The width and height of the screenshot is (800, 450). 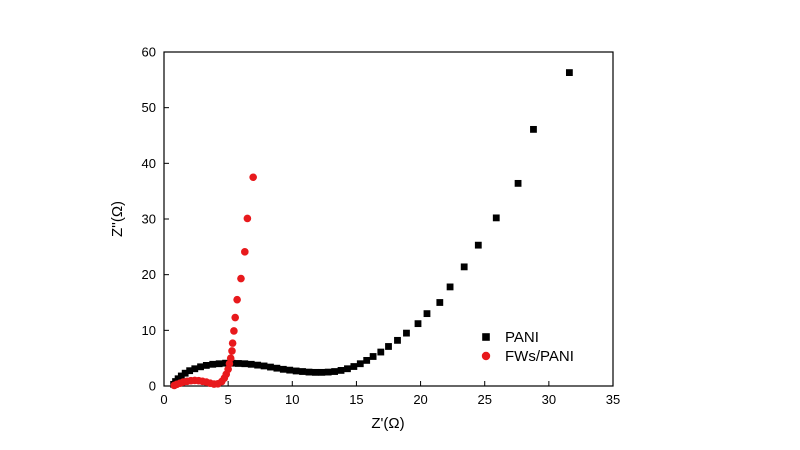 I want to click on series-fws-pani, so click(x=213, y=281).